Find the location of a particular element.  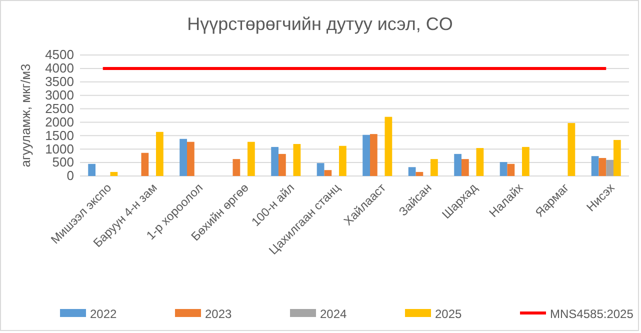

y-tick-label: 4500 is located at coordinates (59, 54).